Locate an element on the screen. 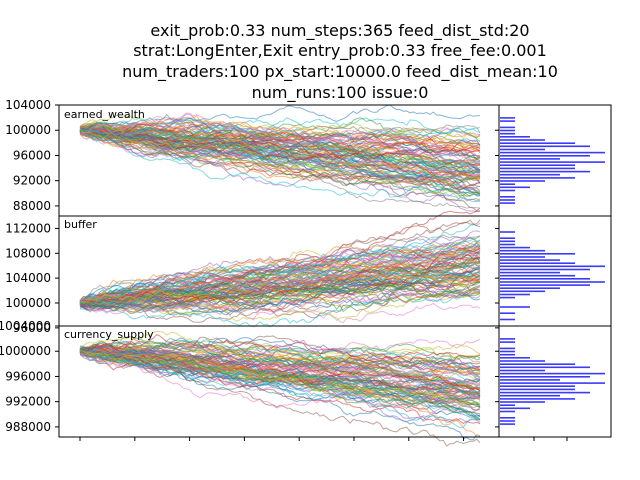 The height and width of the screenshot is (480, 640). y-tick-label: 988000 is located at coordinates (28, 427).